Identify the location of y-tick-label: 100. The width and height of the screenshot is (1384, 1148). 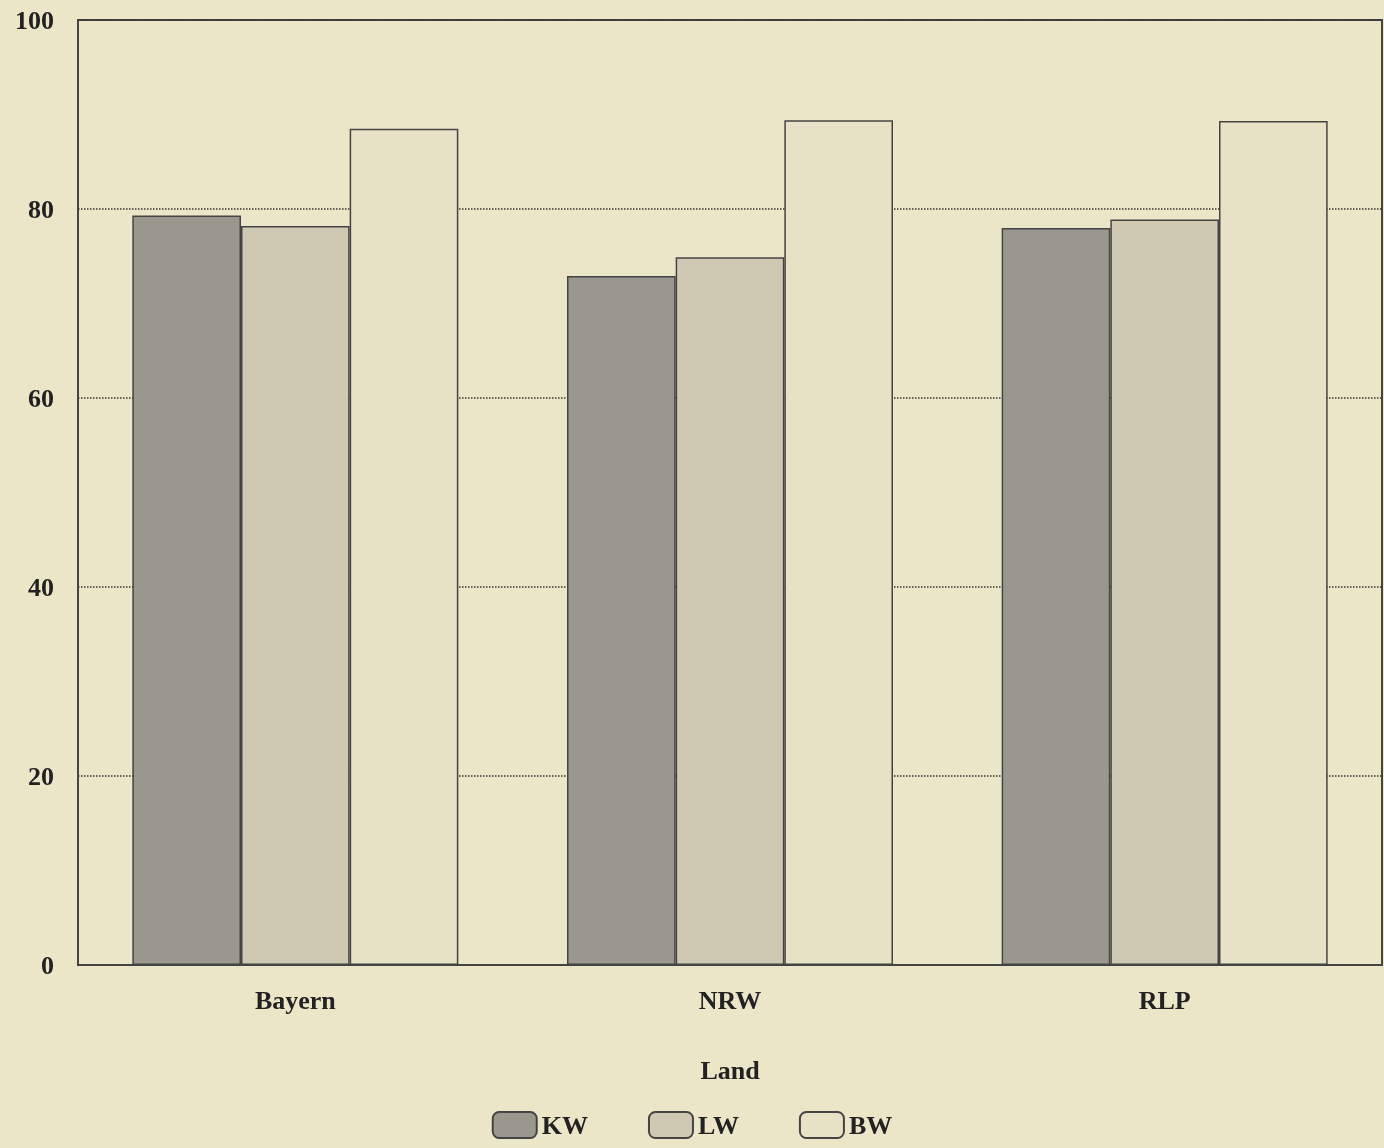
(34, 20).